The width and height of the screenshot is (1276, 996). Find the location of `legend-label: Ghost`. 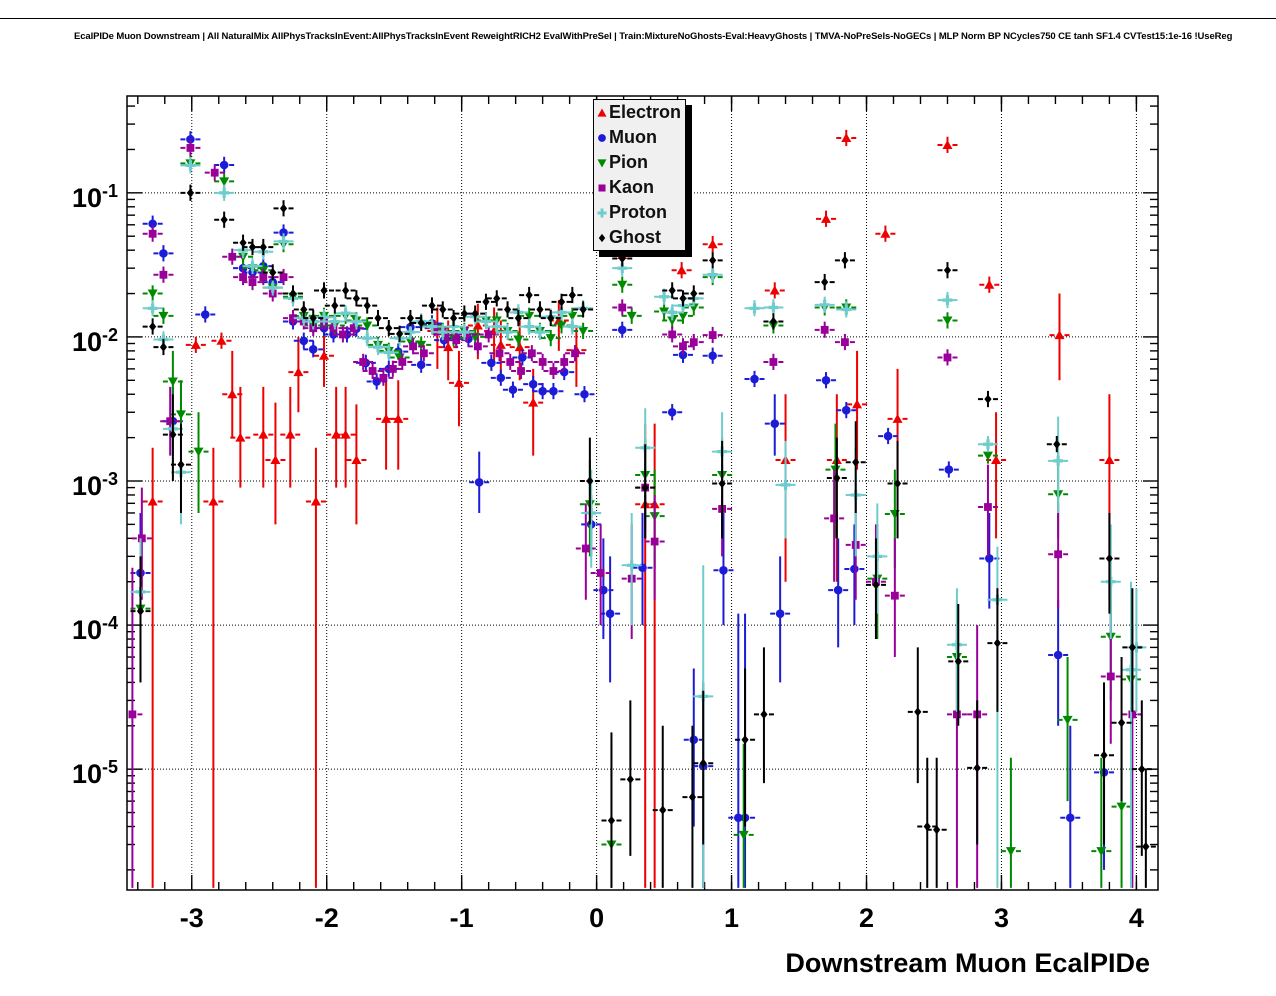

legend-label: Ghost is located at coordinates (635, 237).